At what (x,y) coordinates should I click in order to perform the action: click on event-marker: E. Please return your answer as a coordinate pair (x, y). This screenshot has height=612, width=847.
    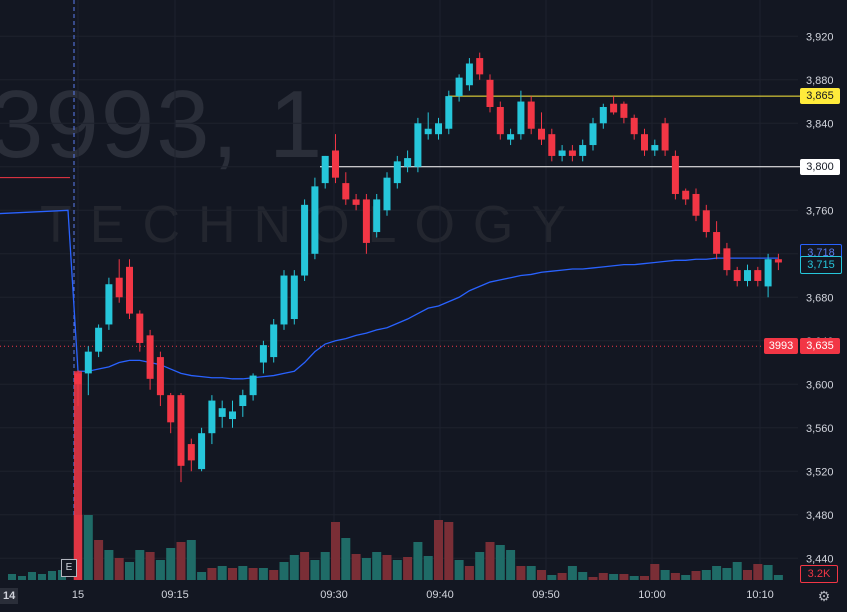
    Looking at the image, I should click on (69, 568).